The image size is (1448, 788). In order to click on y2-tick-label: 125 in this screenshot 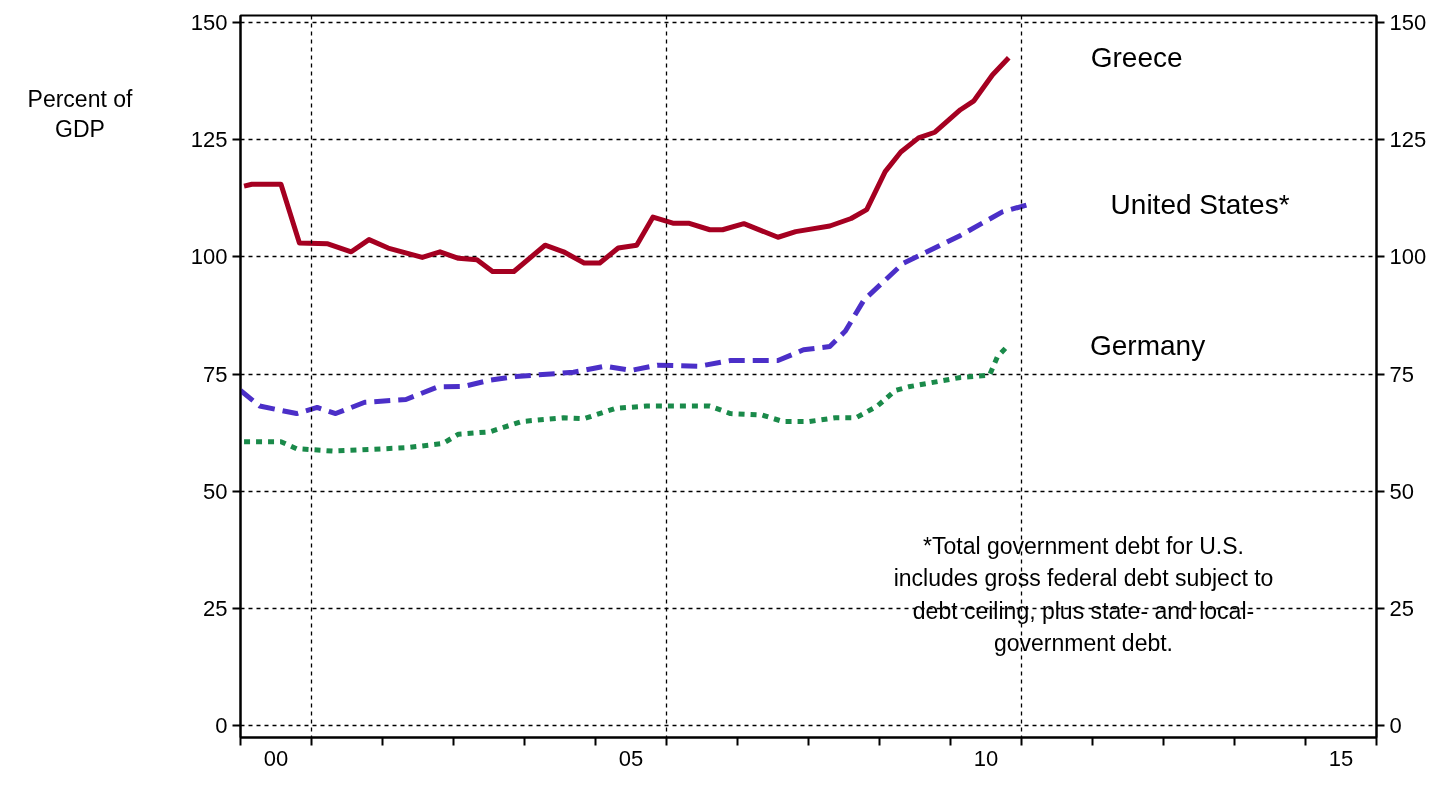, I will do `click(1408, 140)`.